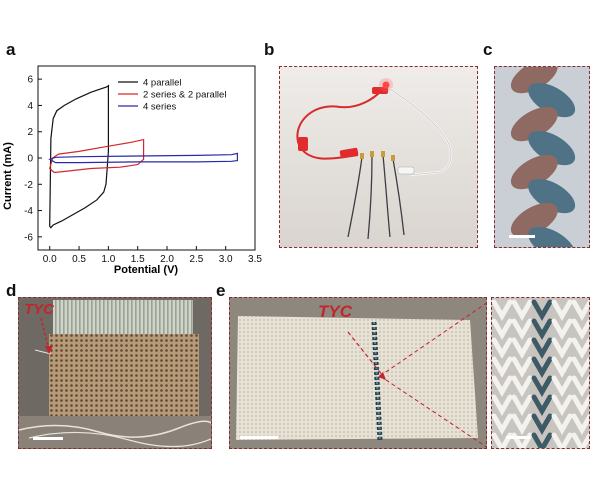 The image size is (600, 500). Describe the element at coordinates (39, 309) in the screenshot. I see `tyc-label-d: TYC` at that location.